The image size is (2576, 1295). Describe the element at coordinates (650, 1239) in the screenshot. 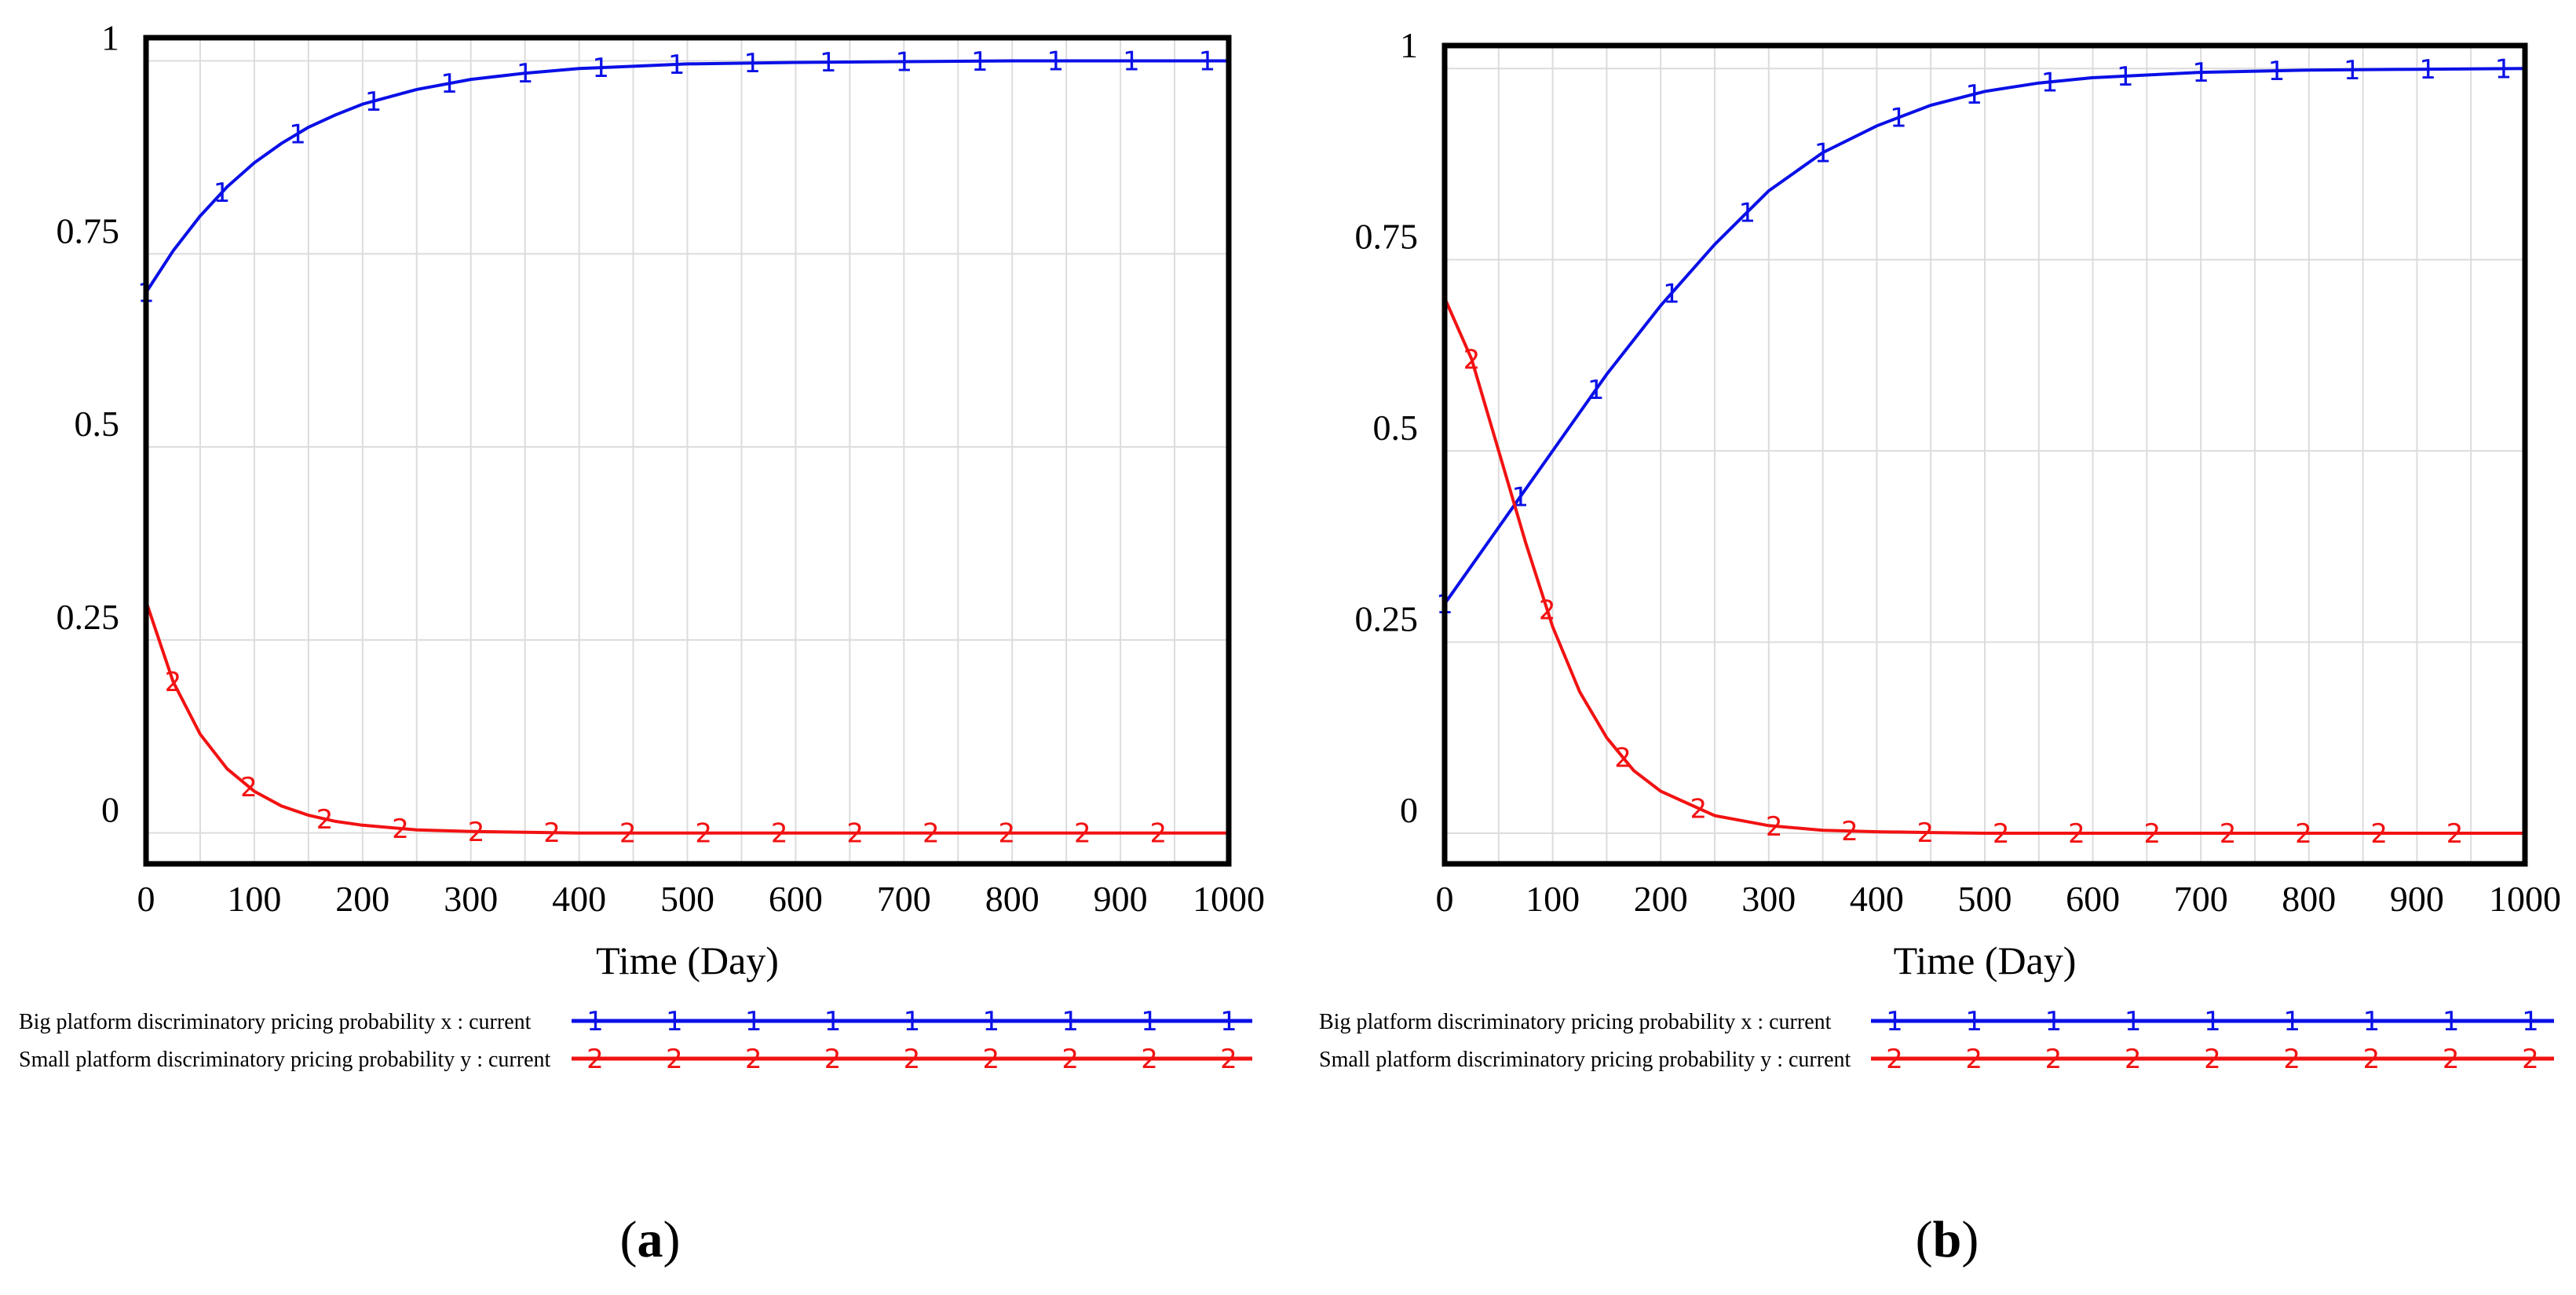

I see `panel-caption-a: (a)` at that location.